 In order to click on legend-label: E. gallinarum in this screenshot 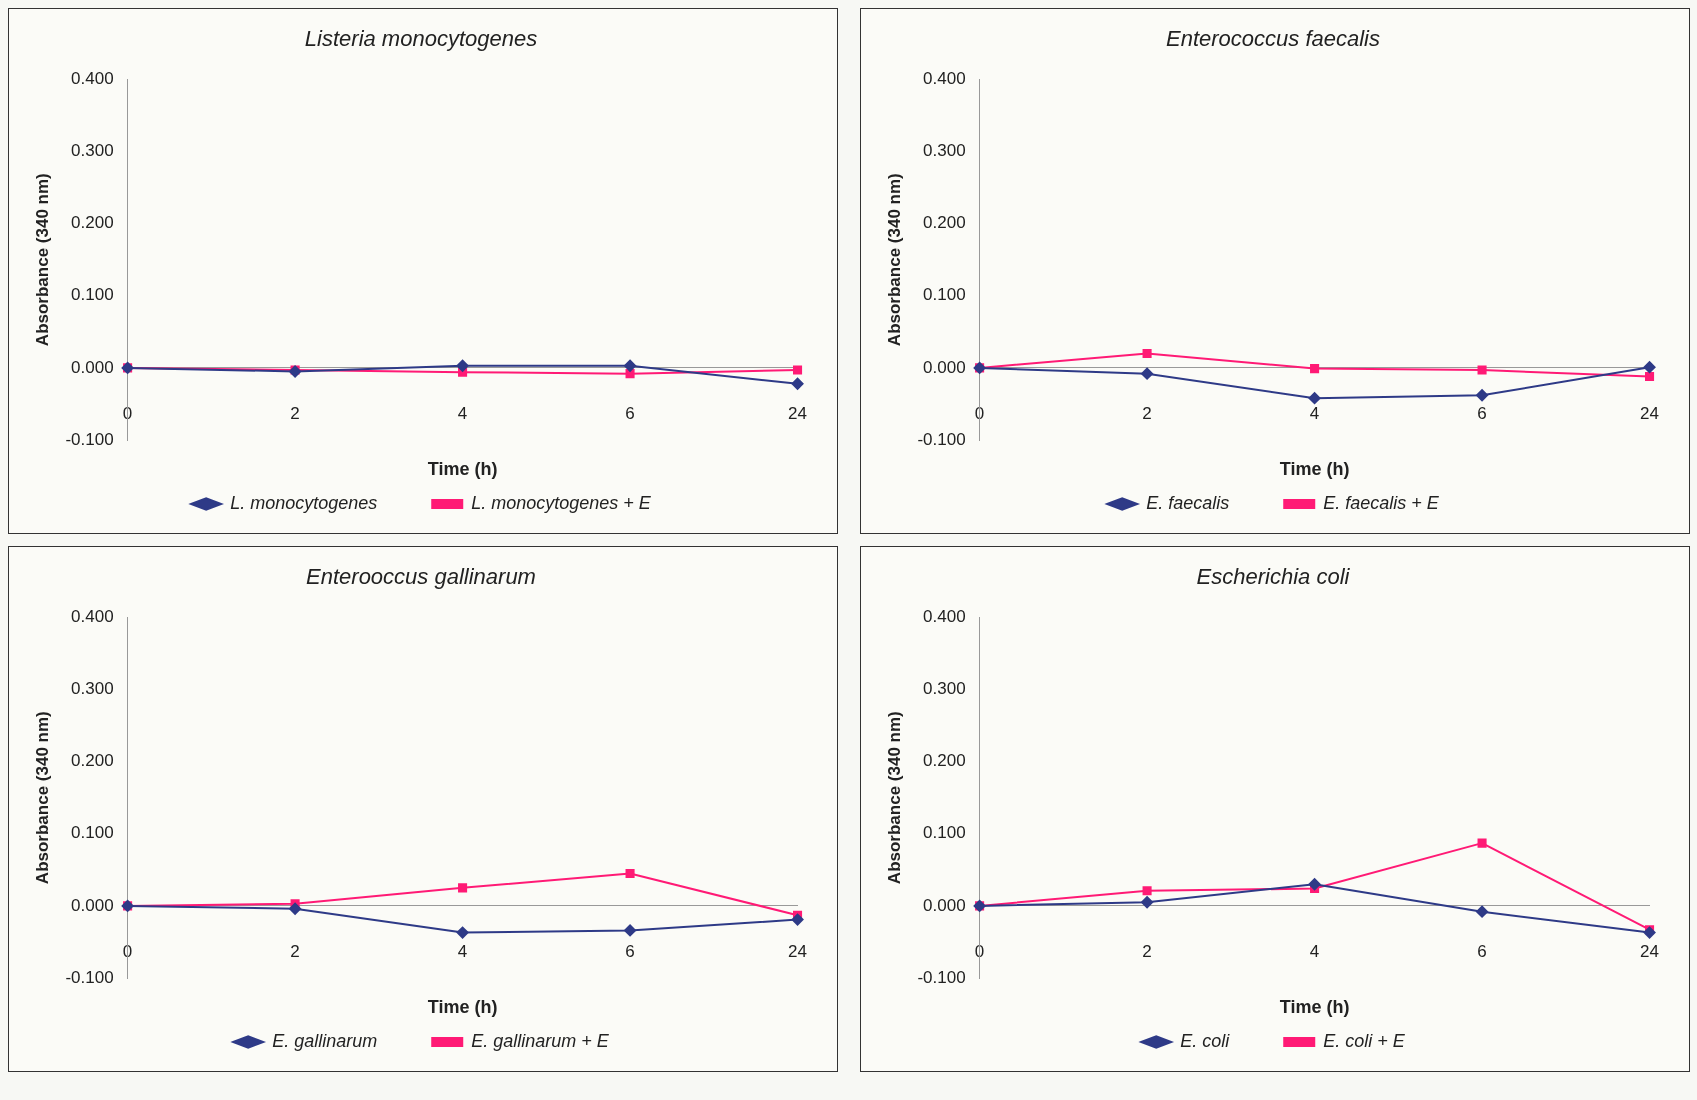, I will do `click(325, 1041)`.